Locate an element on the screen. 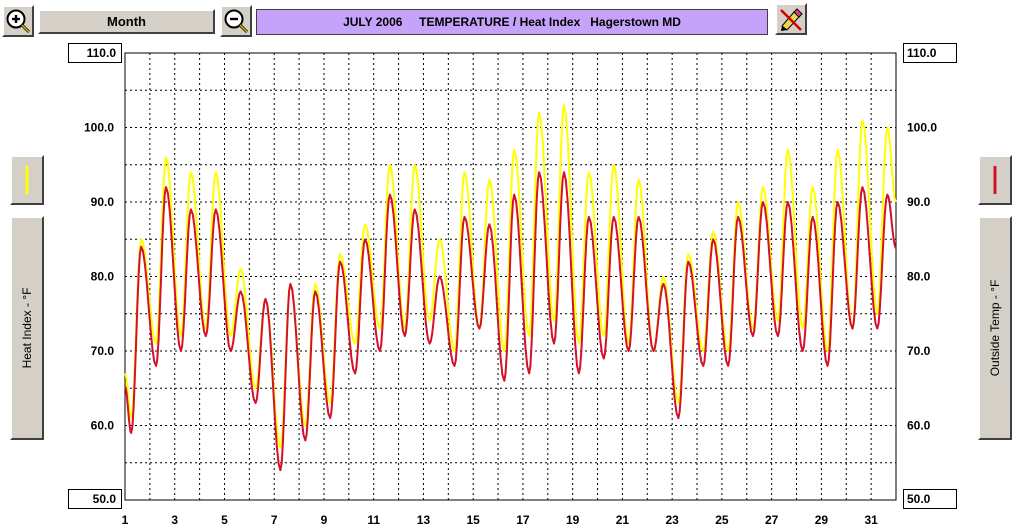  pencil-eraser-icon is located at coordinates (791, 19).